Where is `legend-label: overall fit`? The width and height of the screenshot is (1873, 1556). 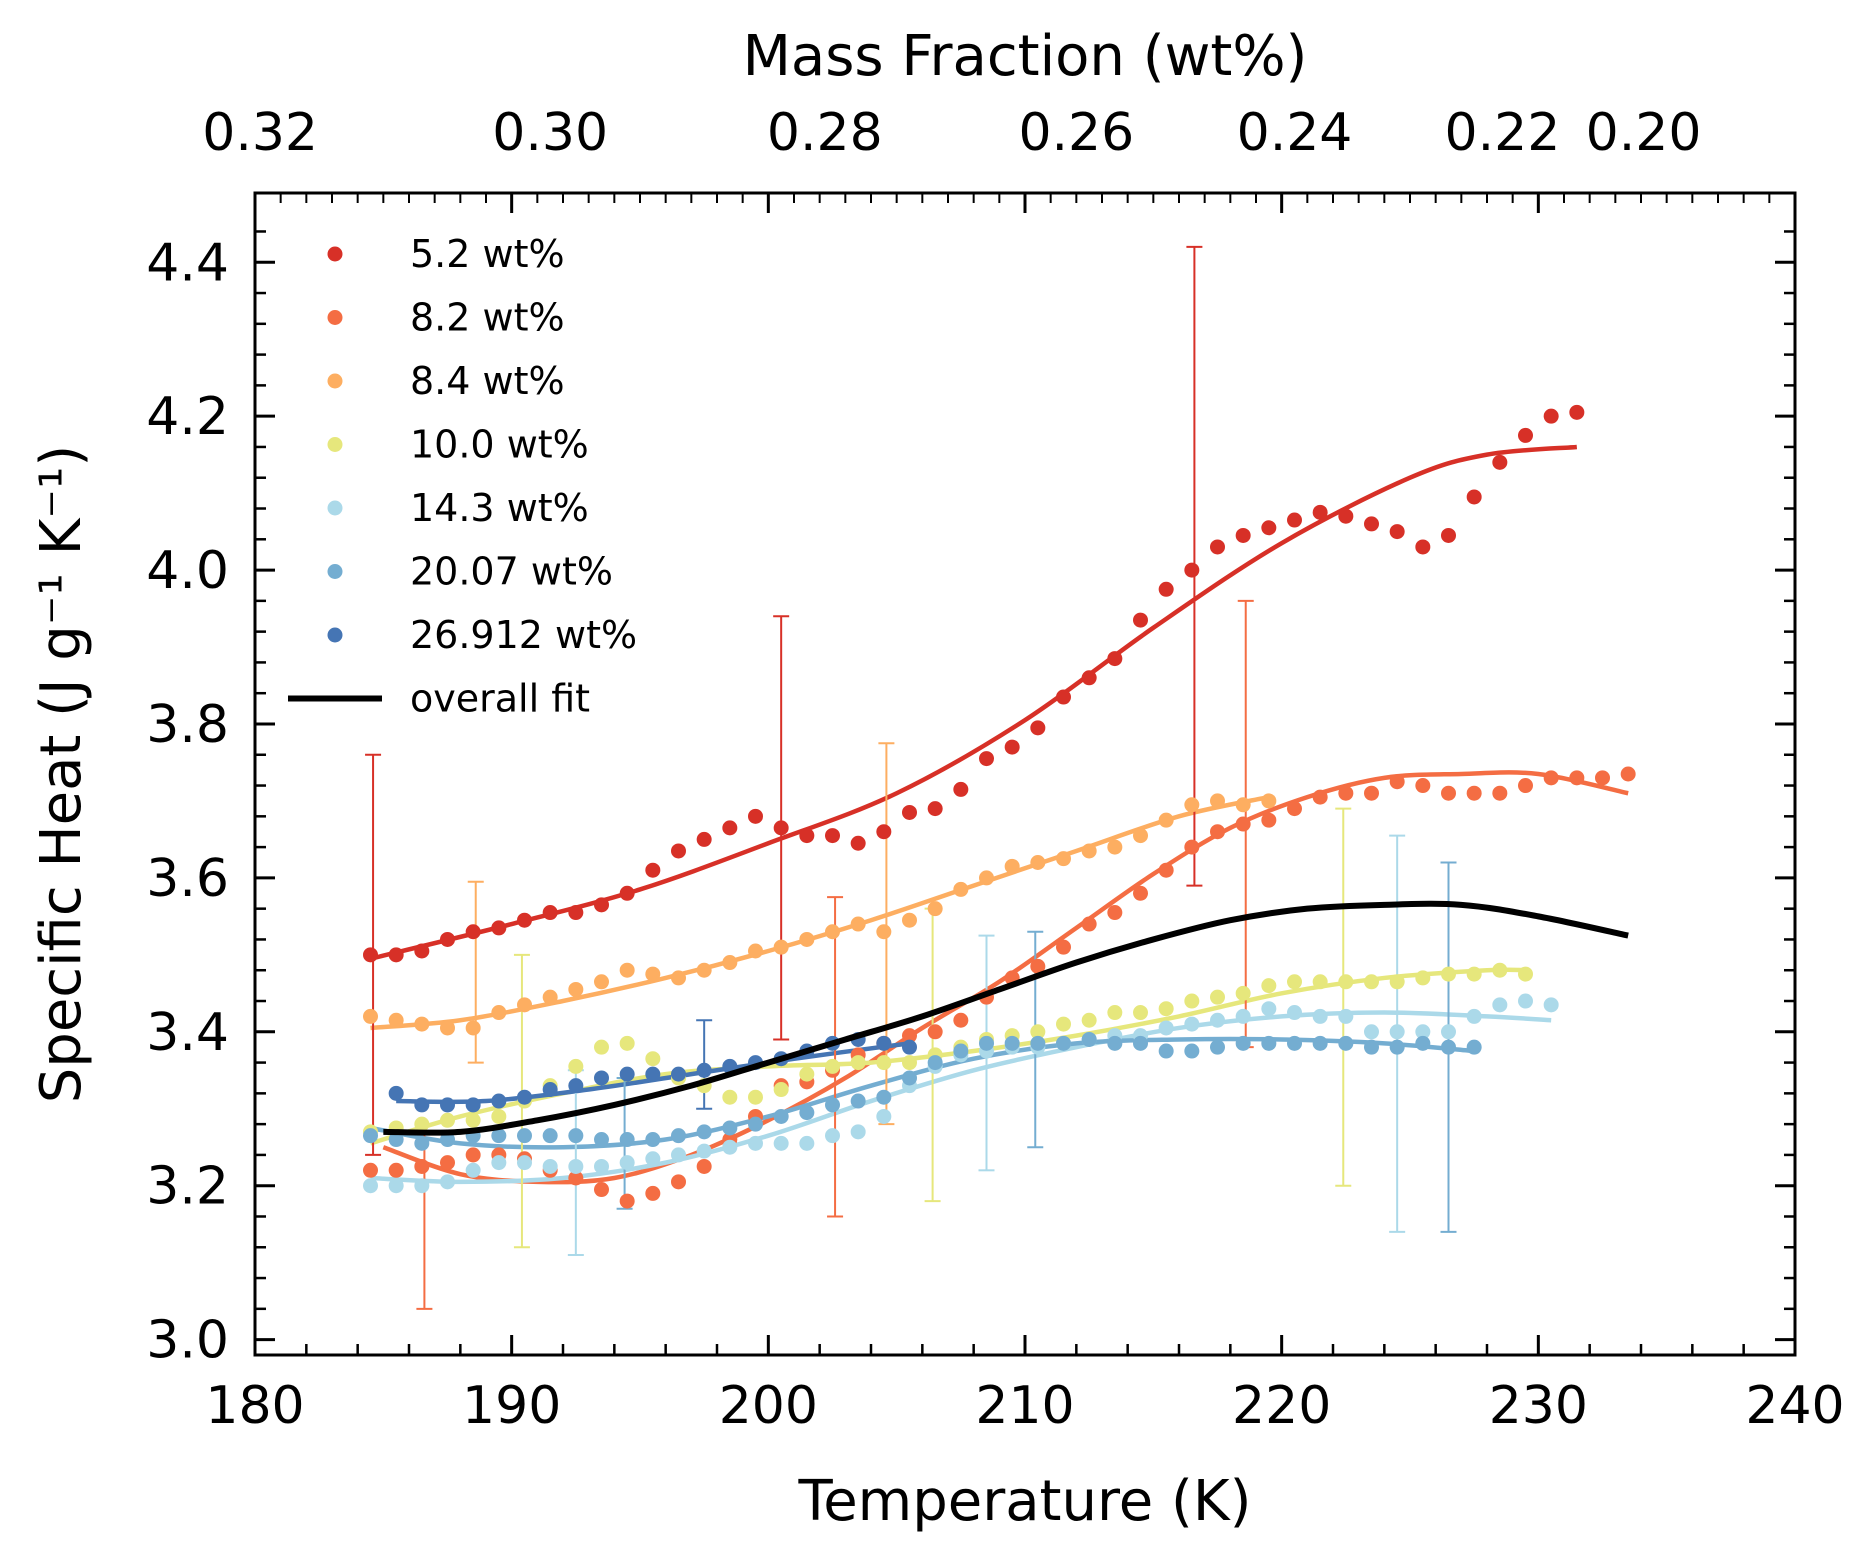
legend-label: overall fit is located at coordinates (500, 699).